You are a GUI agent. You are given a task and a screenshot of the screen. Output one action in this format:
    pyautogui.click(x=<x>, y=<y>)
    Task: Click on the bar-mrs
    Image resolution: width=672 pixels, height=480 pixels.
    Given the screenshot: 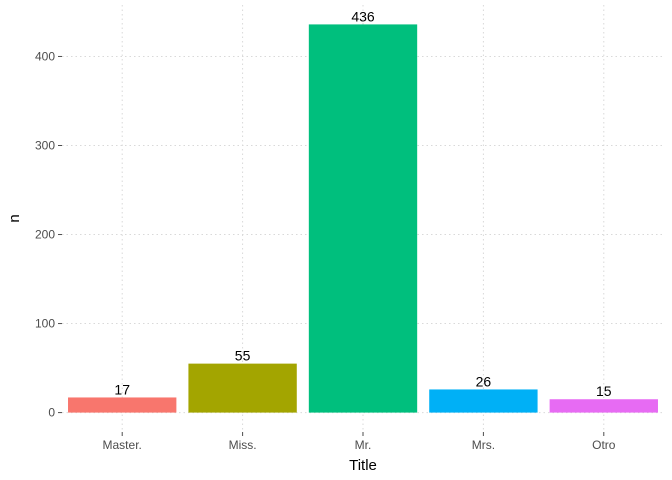 What is the action you would take?
    pyautogui.click(x=483, y=401)
    